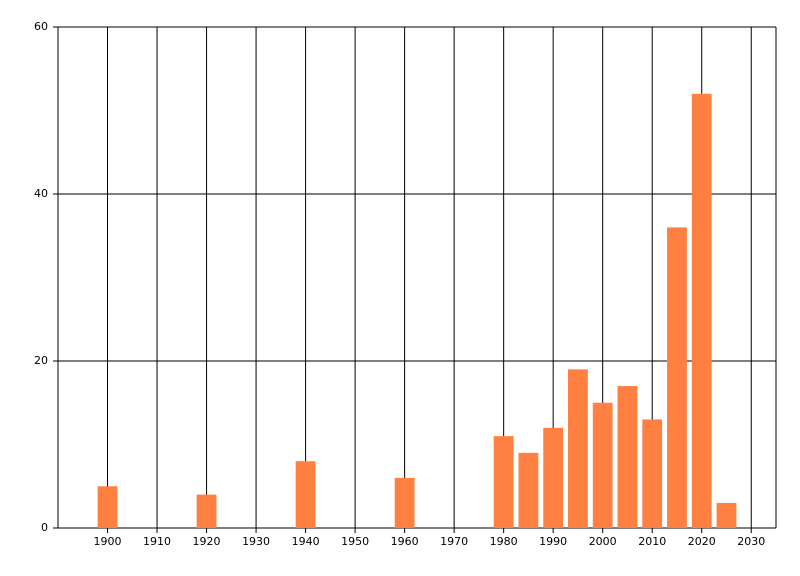  I want to click on y-tick-label: 40, so click(41, 193).